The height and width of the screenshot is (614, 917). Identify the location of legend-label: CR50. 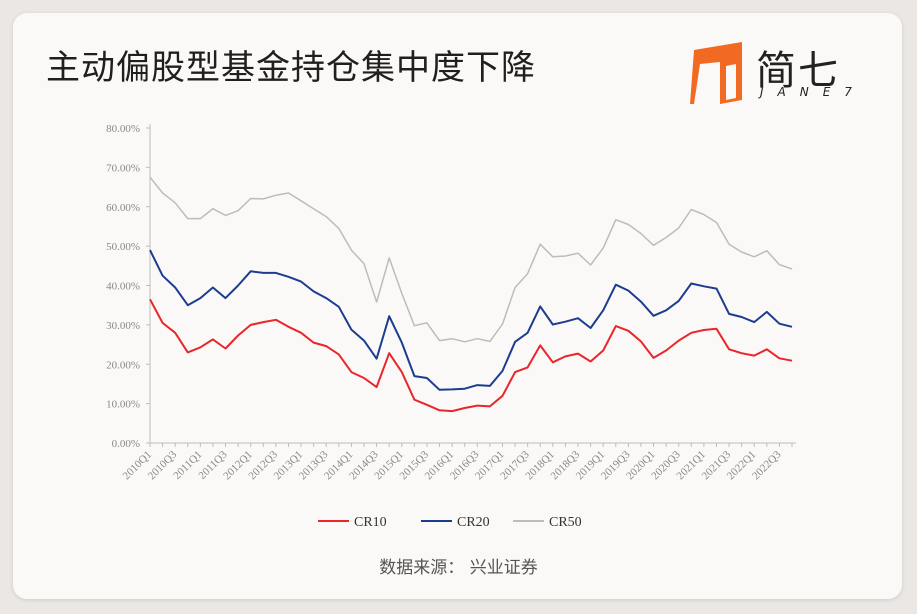
(565, 522).